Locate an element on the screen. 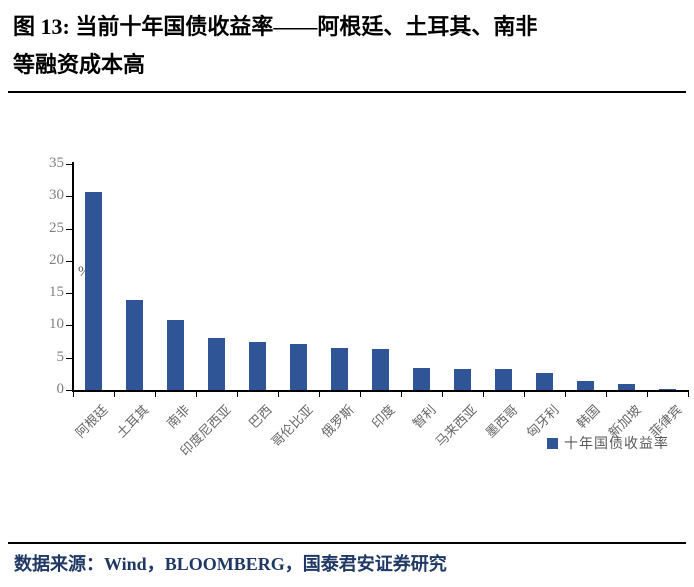 The image size is (694, 587). y-axis-tick-label: 35 is located at coordinates (56, 163).